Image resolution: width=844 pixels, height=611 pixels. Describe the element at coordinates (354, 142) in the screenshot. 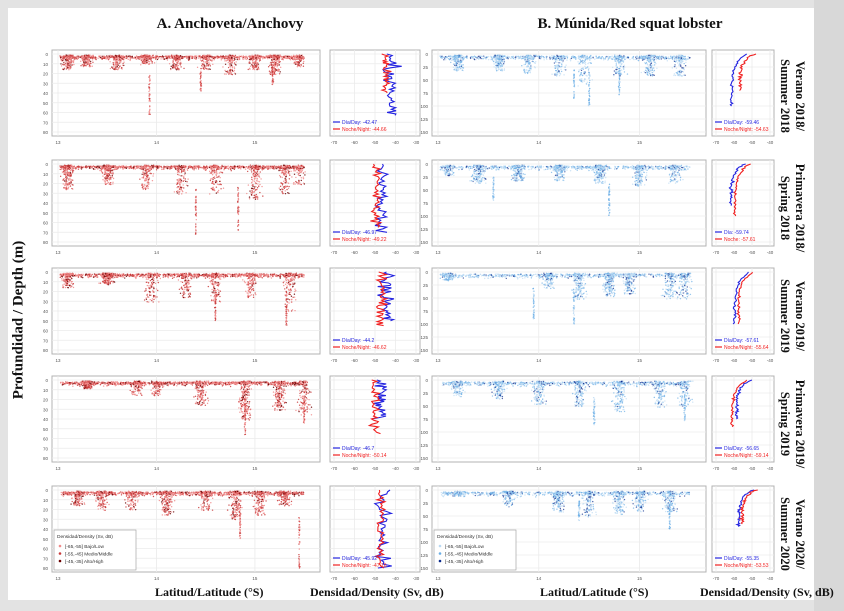

I see `x-tick-label: -60` at that location.